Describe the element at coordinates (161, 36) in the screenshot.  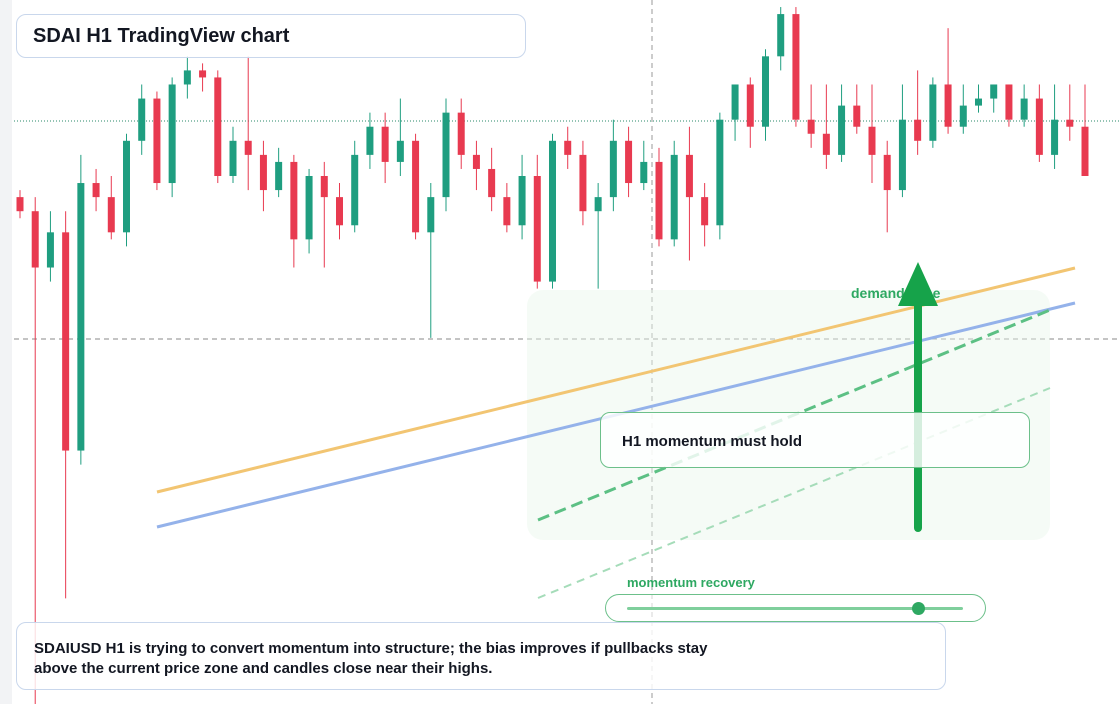
I see `title: SDAI H1 TradingView chart` at that location.